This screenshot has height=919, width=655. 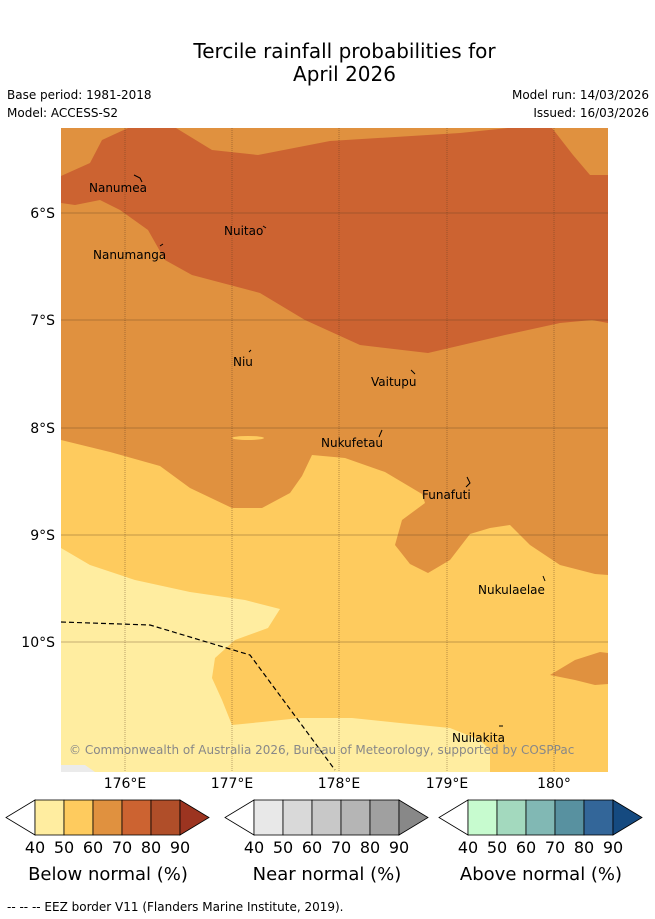 What do you see at coordinates (544, 578) in the screenshot?
I see `island-nukulaelae` at bounding box center [544, 578].